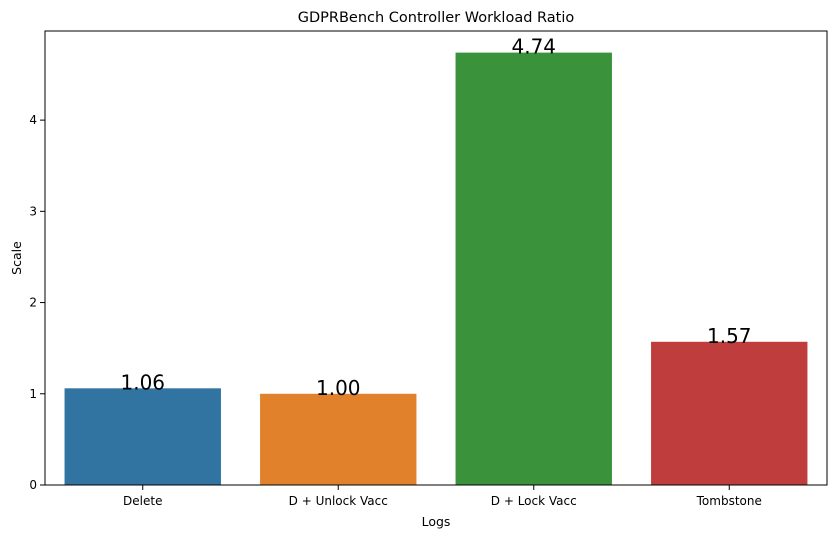 The height and width of the screenshot is (538, 833). I want to click on y-axis: 0 1 2 3 4, so click(37, 302).